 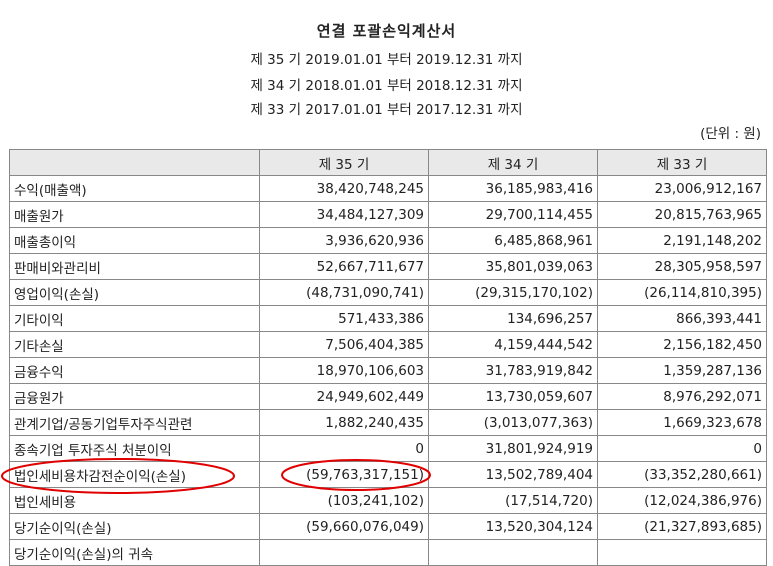 What do you see at coordinates (134, 370) in the screenshot?
I see `row-label: 금융수익` at bounding box center [134, 370].